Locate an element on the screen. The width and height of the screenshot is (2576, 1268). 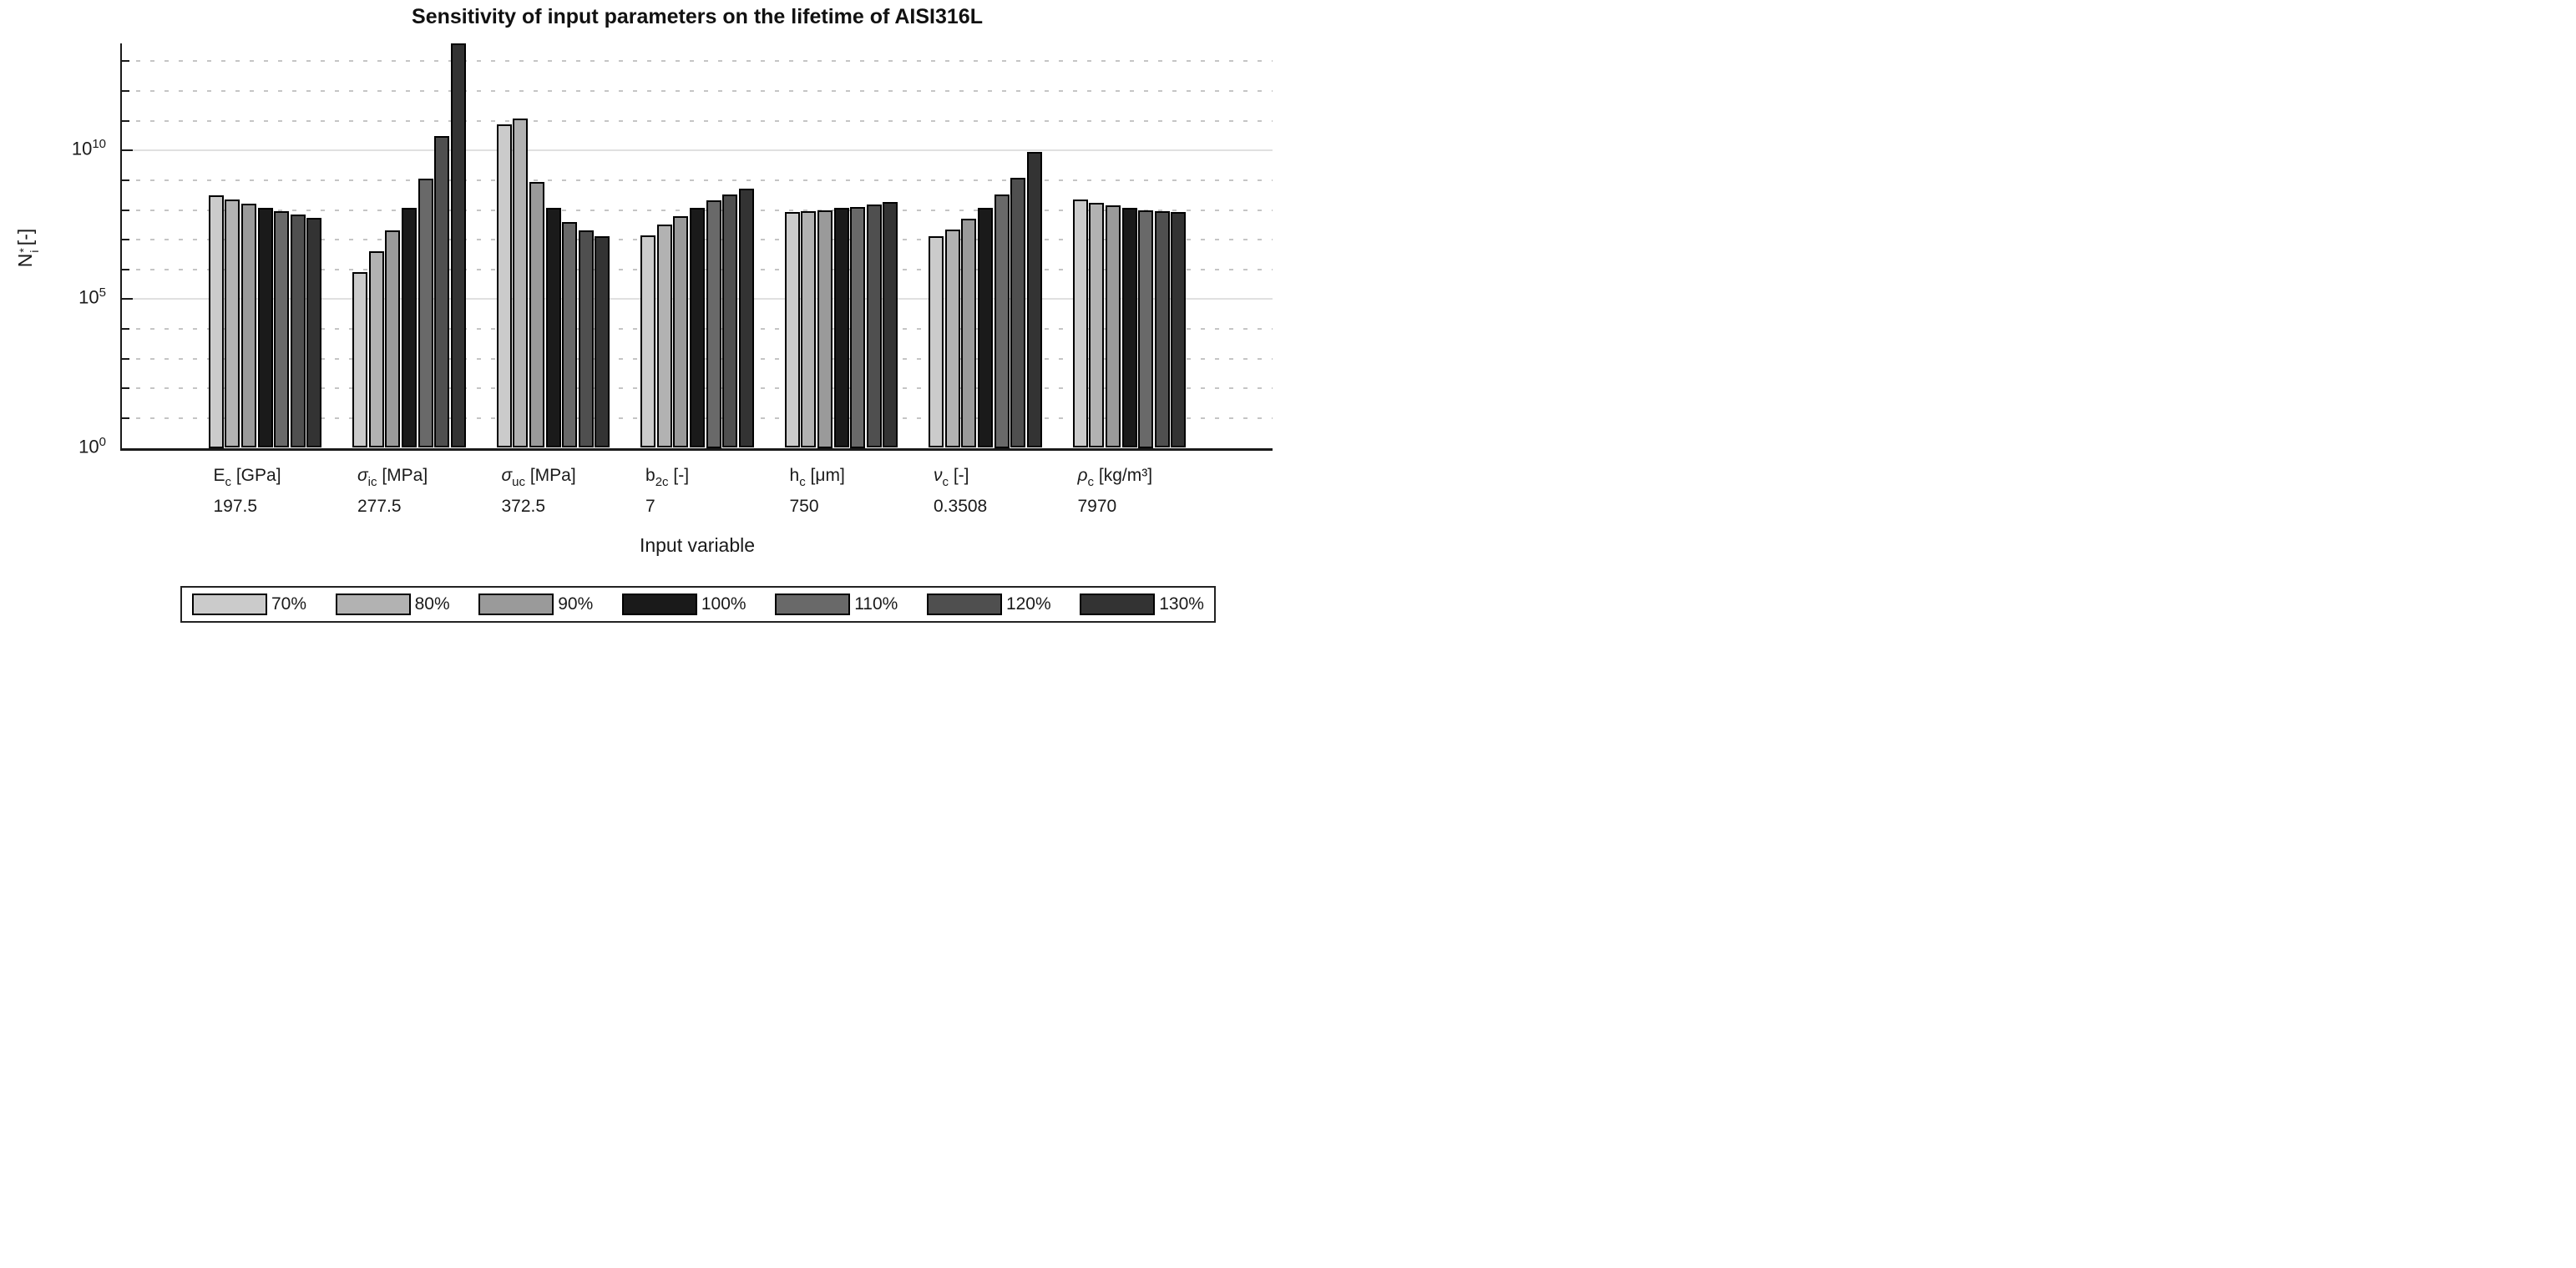
gridline-minor-10e13 is located at coordinates (697, 62).